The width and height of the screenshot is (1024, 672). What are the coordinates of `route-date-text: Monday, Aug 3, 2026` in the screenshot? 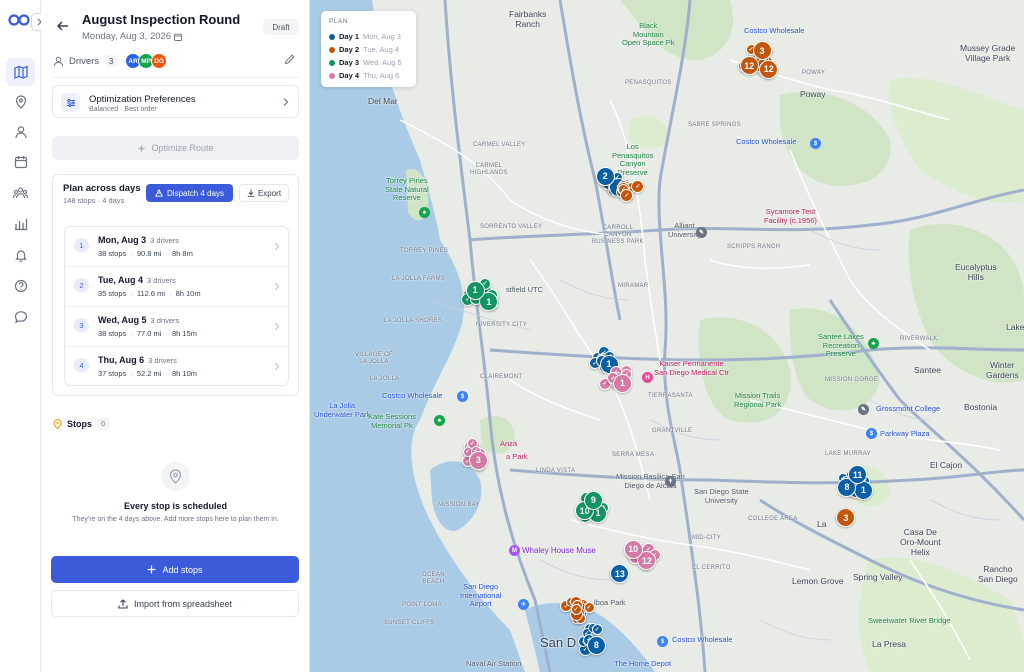 It's located at (127, 36).